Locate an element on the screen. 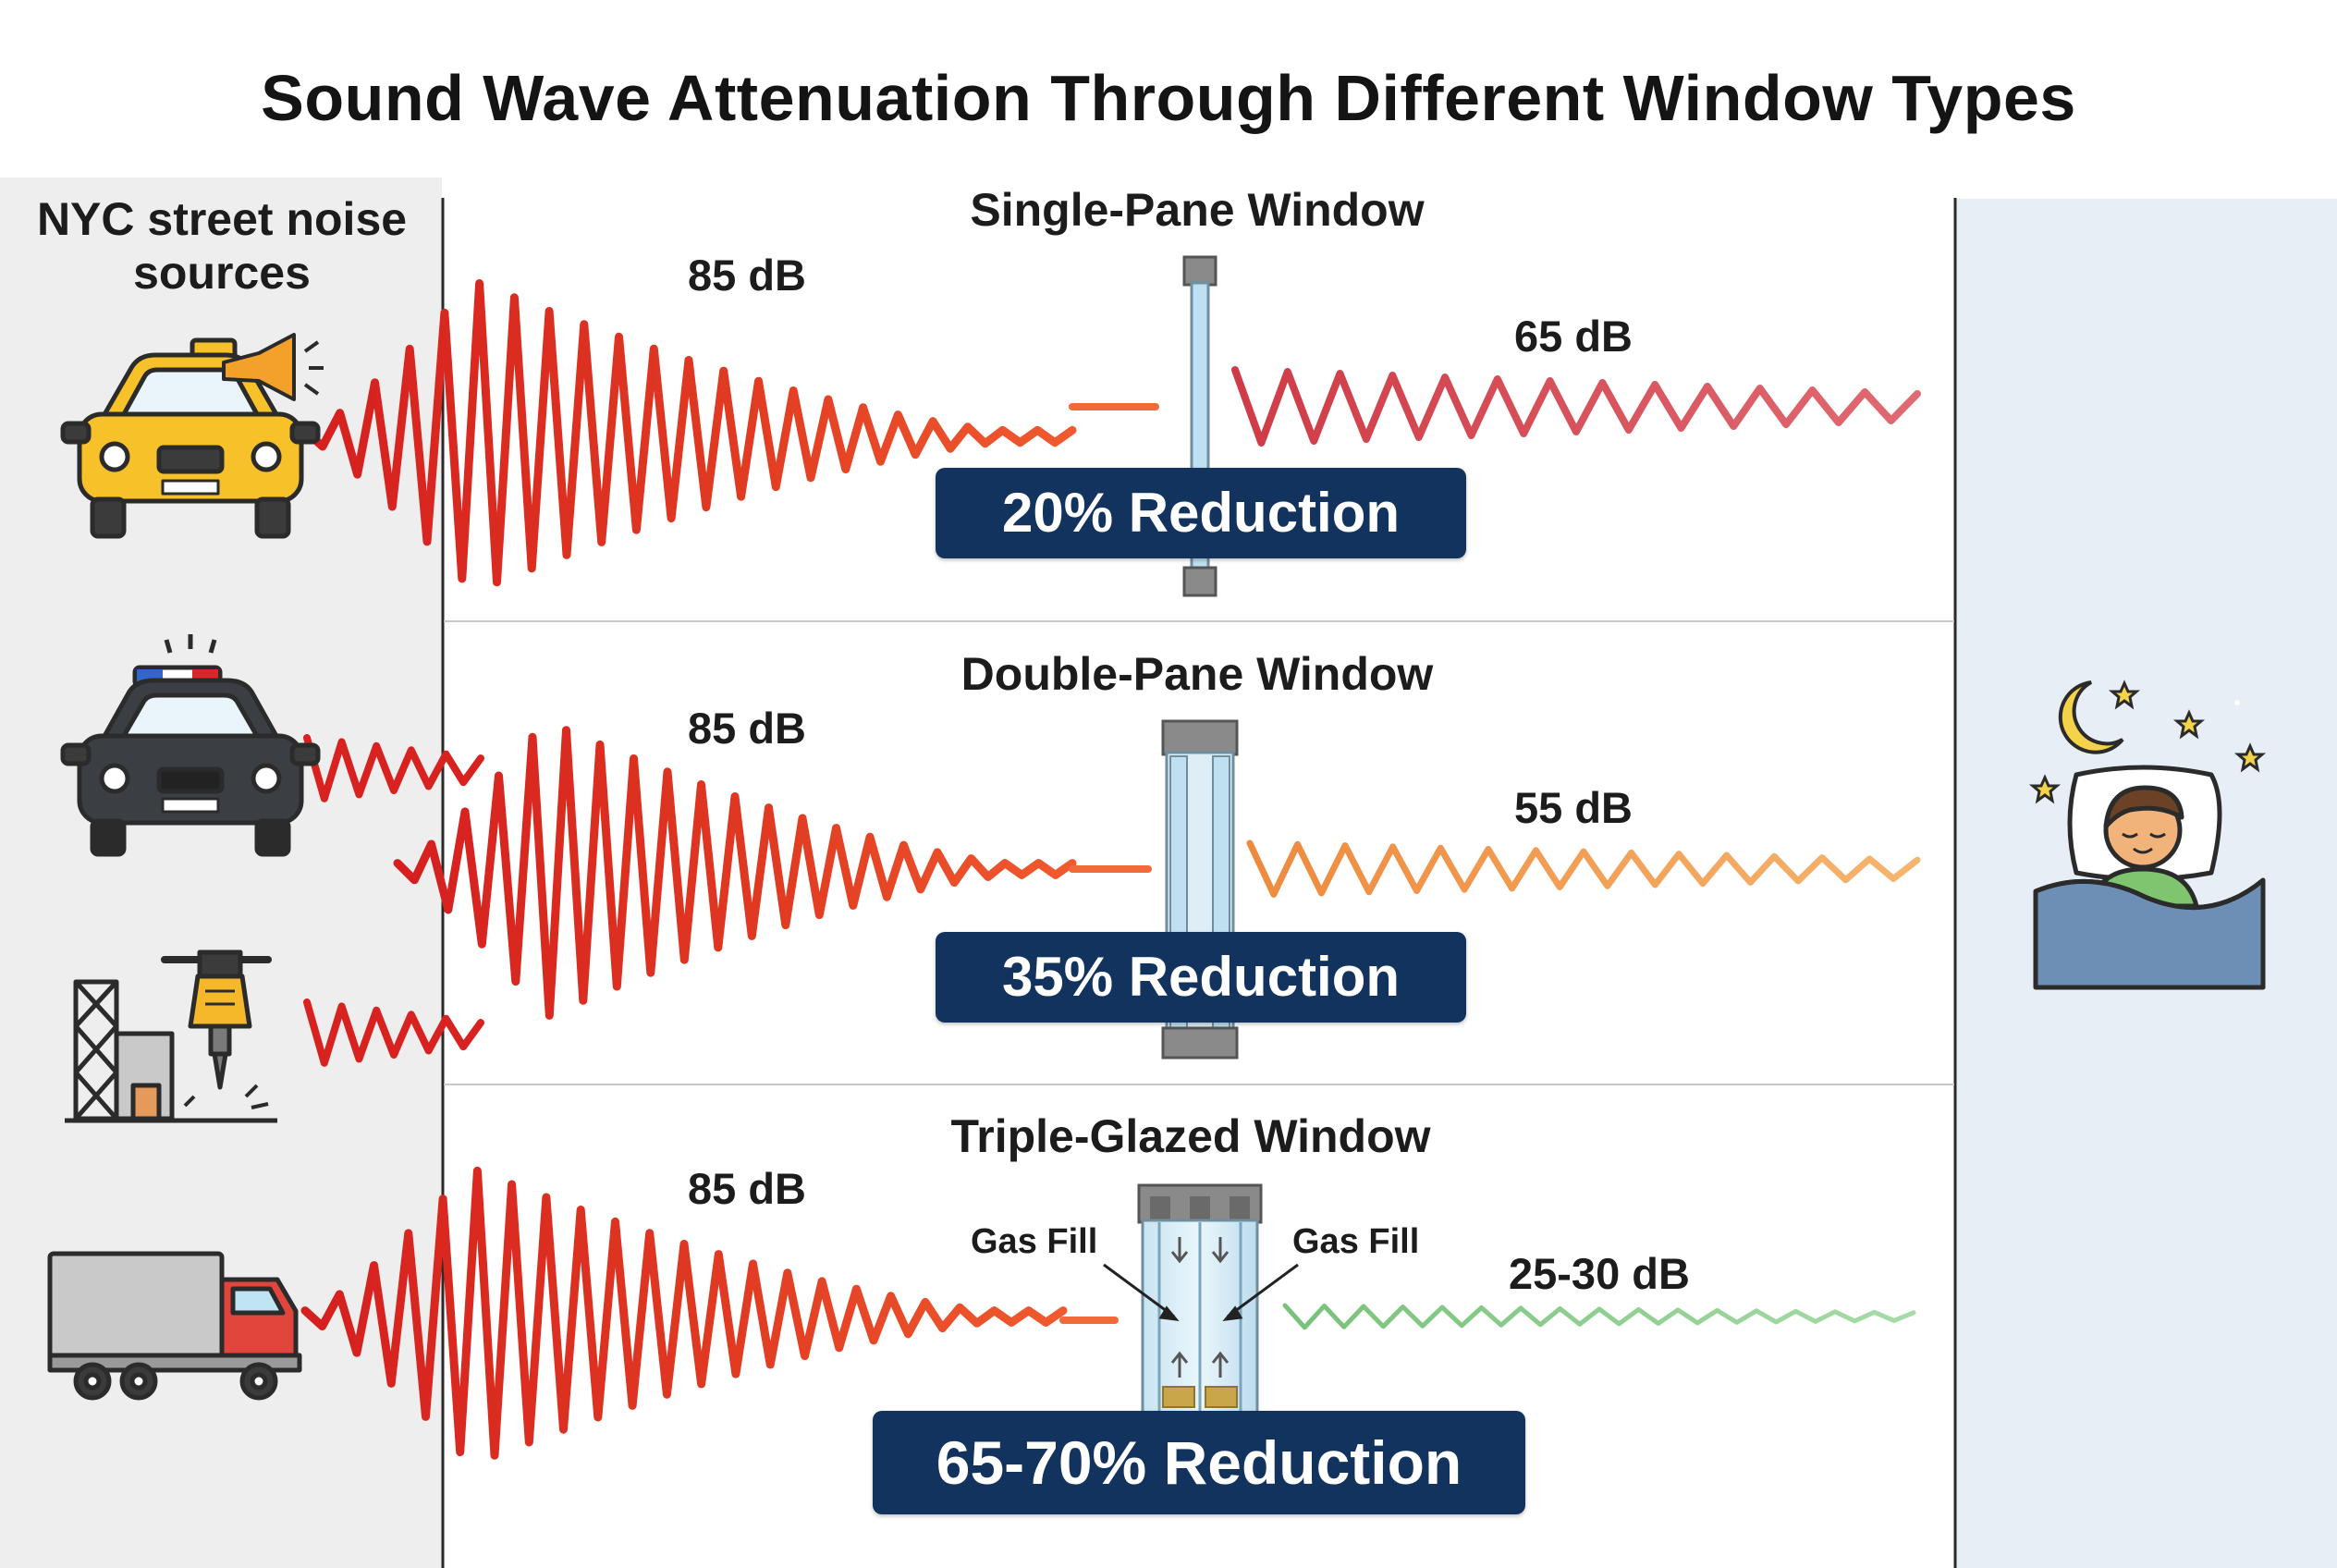 The image size is (2337, 1568). construction-jackhammer-icon is located at coordinates (171, 1036).